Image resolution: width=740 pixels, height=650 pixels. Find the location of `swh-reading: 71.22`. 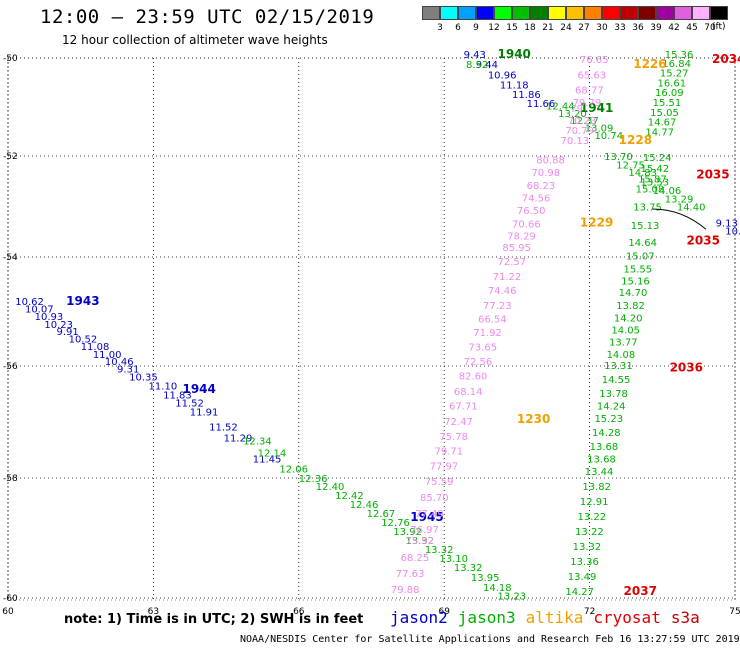

swh-reading: 71.22 is located at coordinates (507, 277).